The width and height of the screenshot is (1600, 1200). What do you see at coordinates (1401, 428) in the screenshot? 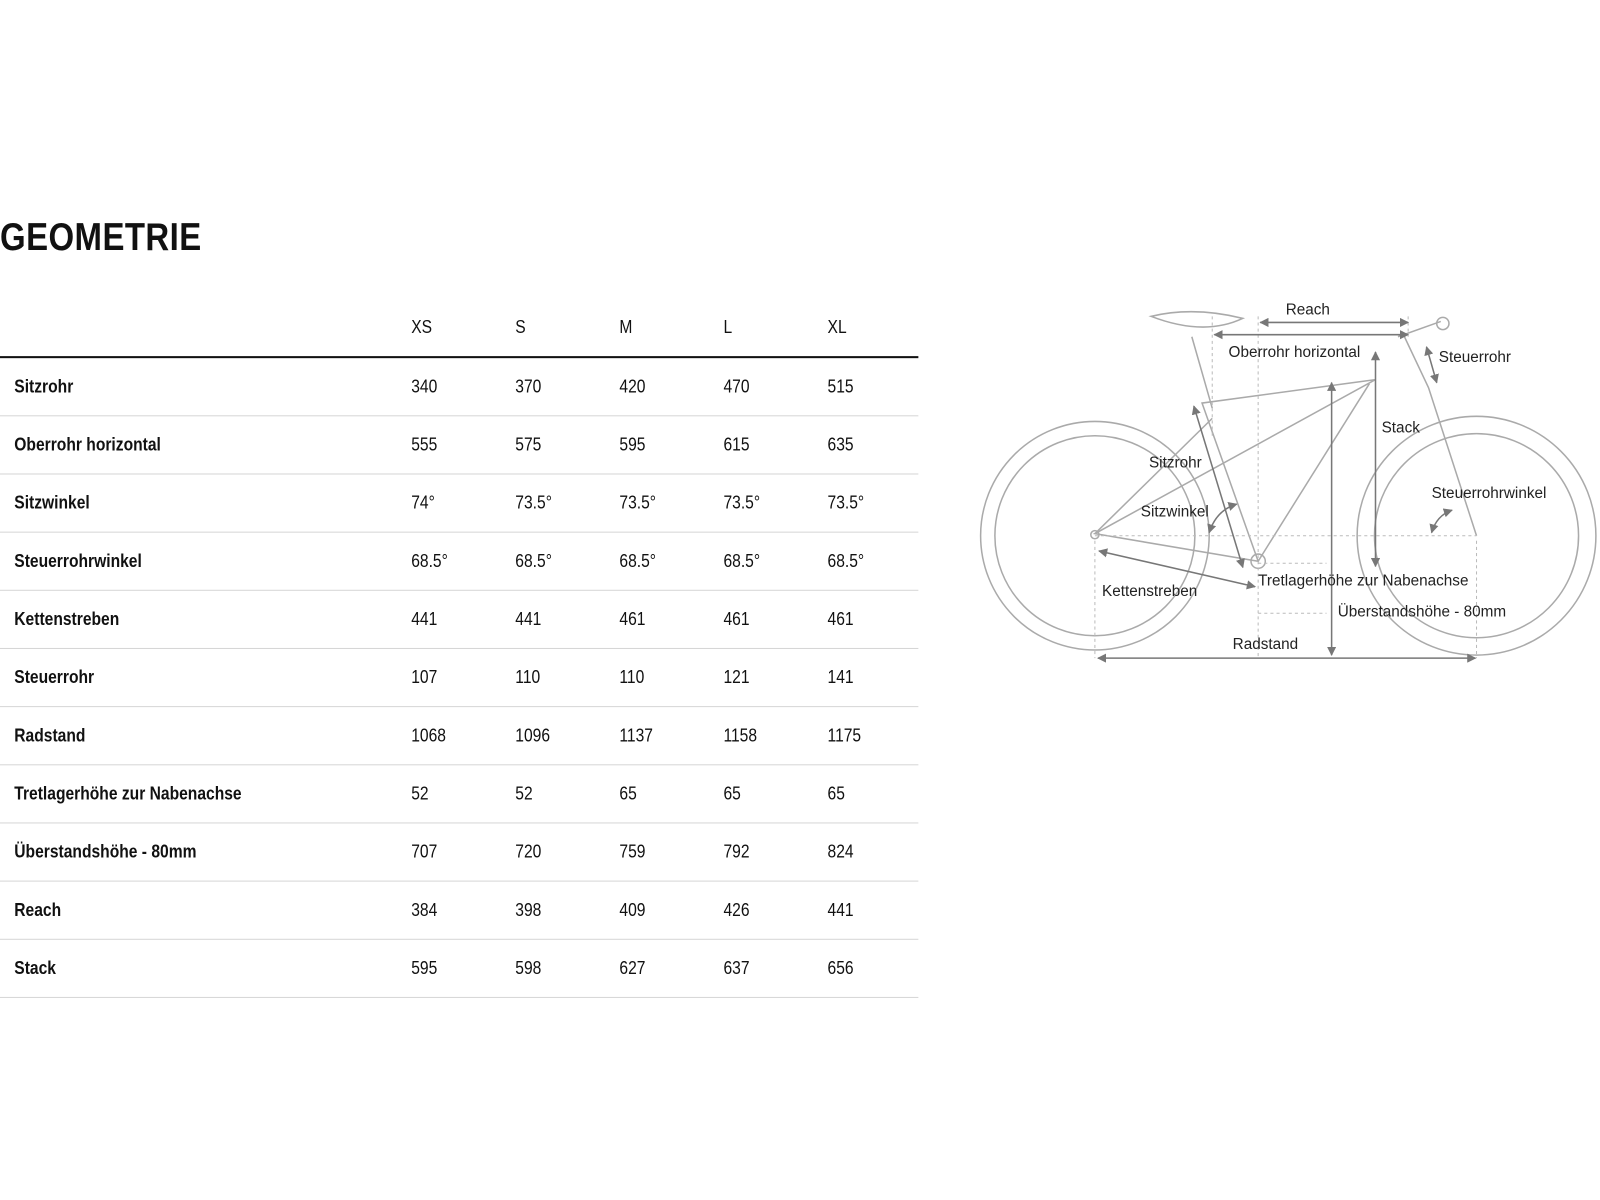
I see `label-stack: Stack` at bounding box center [1401, 428].